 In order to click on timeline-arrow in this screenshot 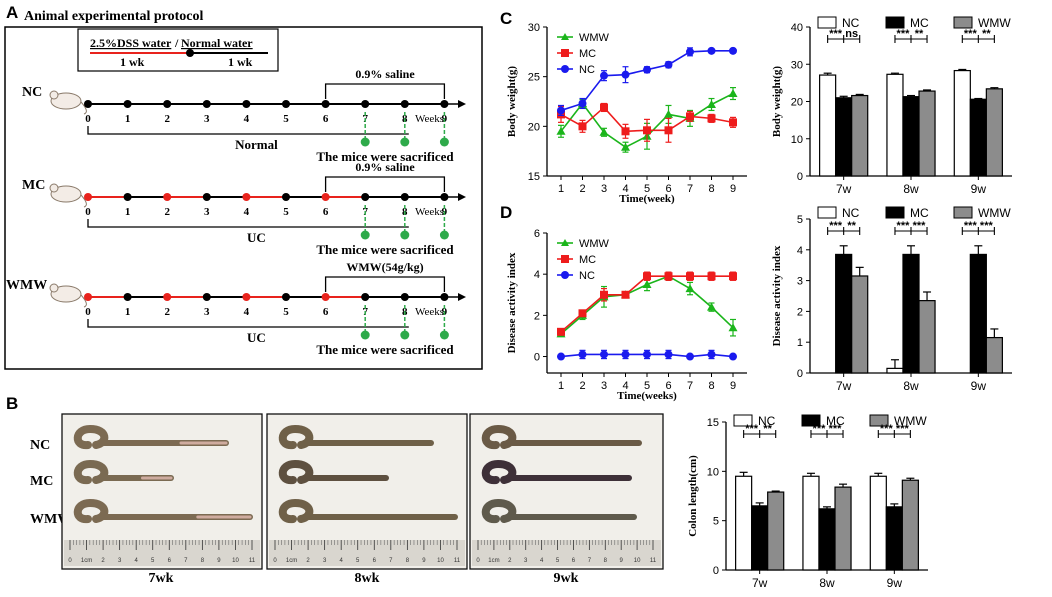, I will do `click(462, 297)`.